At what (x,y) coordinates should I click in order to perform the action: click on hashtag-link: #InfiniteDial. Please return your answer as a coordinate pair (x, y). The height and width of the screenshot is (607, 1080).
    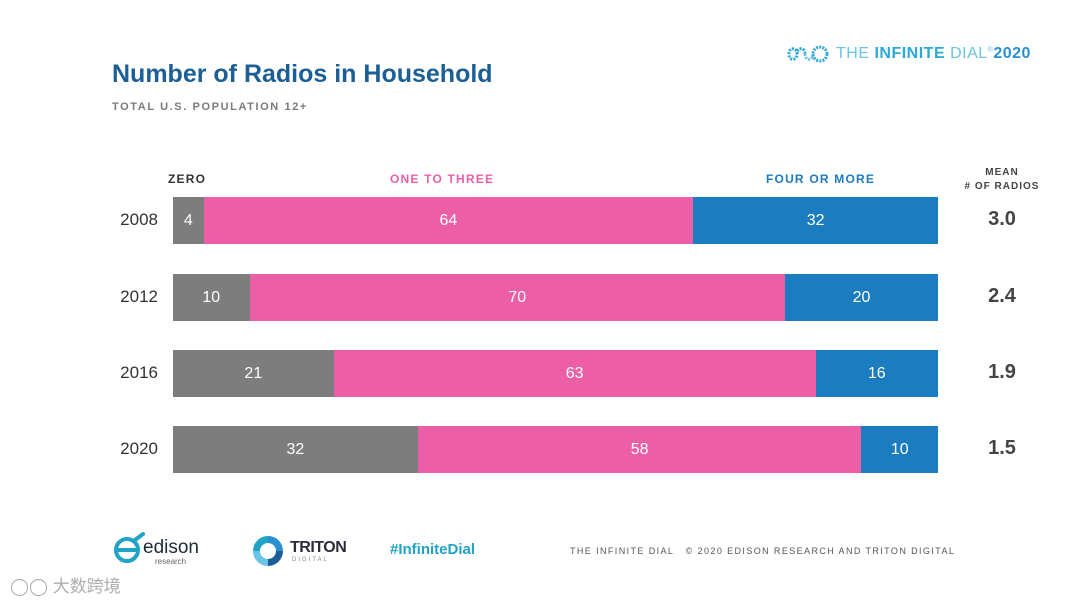
    Looking at the image, I should click on (433, 549).